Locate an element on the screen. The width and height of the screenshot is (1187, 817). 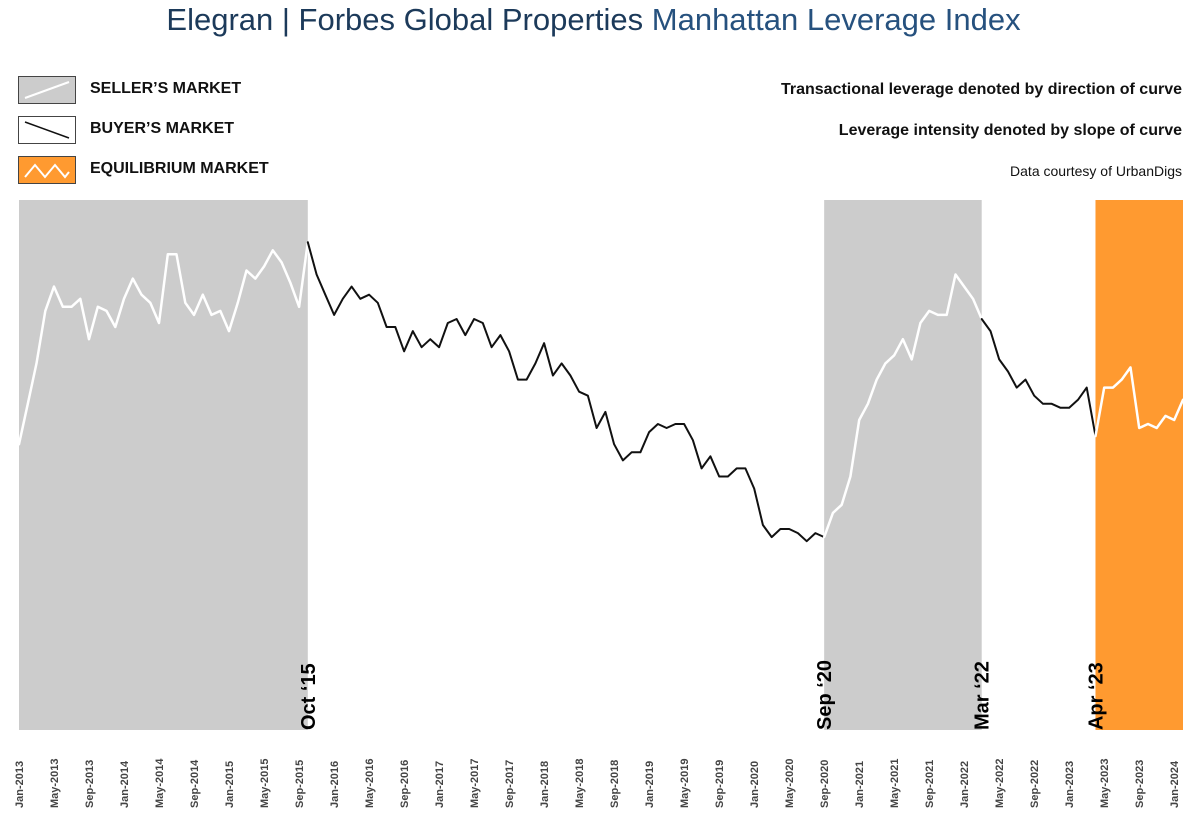
x-tick-label: Jan-2016 is located at coordinates (335, 784).